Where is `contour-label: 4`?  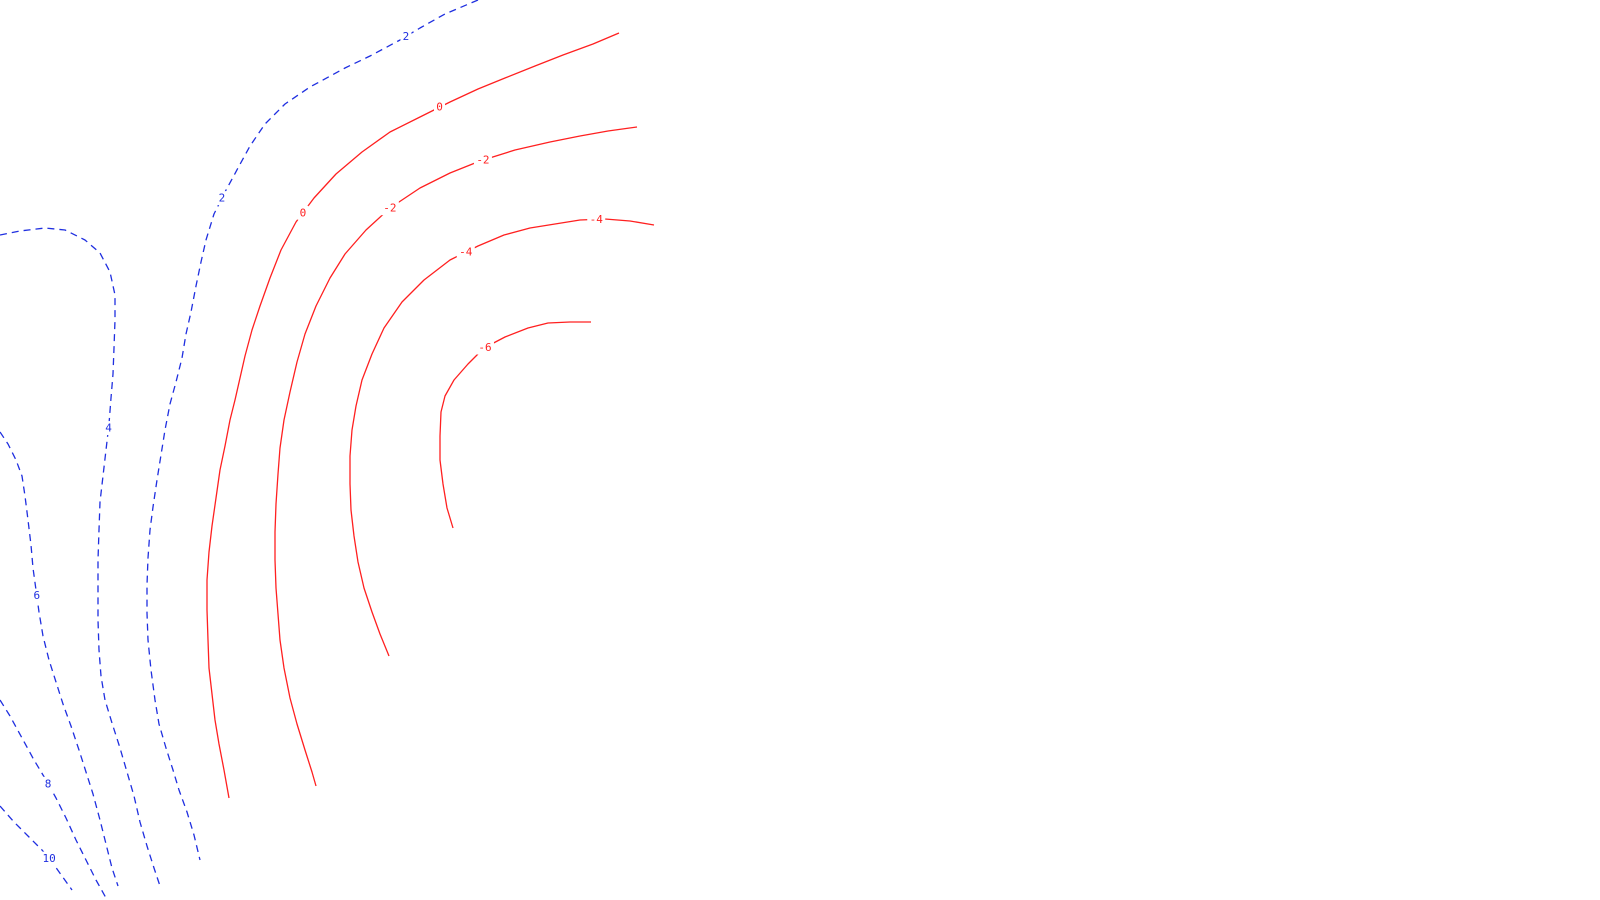 contour-label: 4 is located at coordinates (108, 428).